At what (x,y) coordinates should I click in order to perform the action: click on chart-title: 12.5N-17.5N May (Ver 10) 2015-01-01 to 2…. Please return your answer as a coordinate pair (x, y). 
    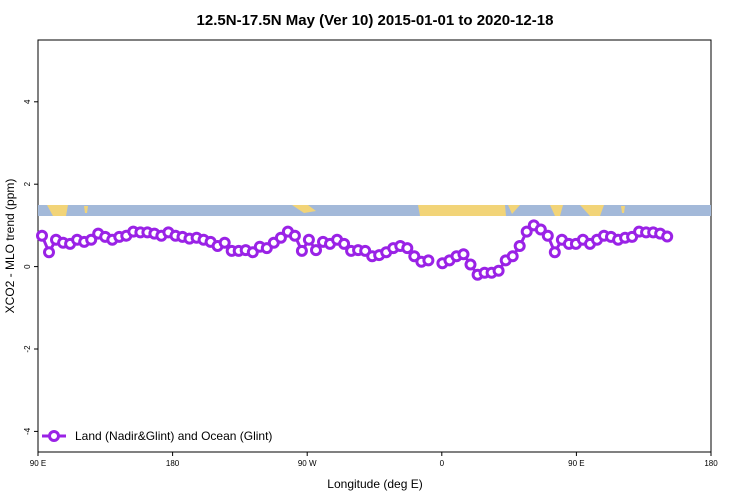
    Looking at the image, I should click on (375, 20).